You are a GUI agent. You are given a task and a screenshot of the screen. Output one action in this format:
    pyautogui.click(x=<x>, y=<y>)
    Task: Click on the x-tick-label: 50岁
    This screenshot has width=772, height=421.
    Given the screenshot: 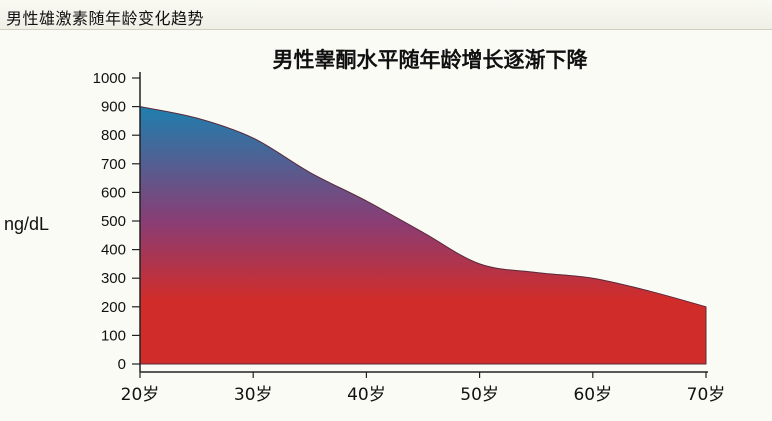 What is the action you would take?
    pyautogui.click(x=479, y=395)
    